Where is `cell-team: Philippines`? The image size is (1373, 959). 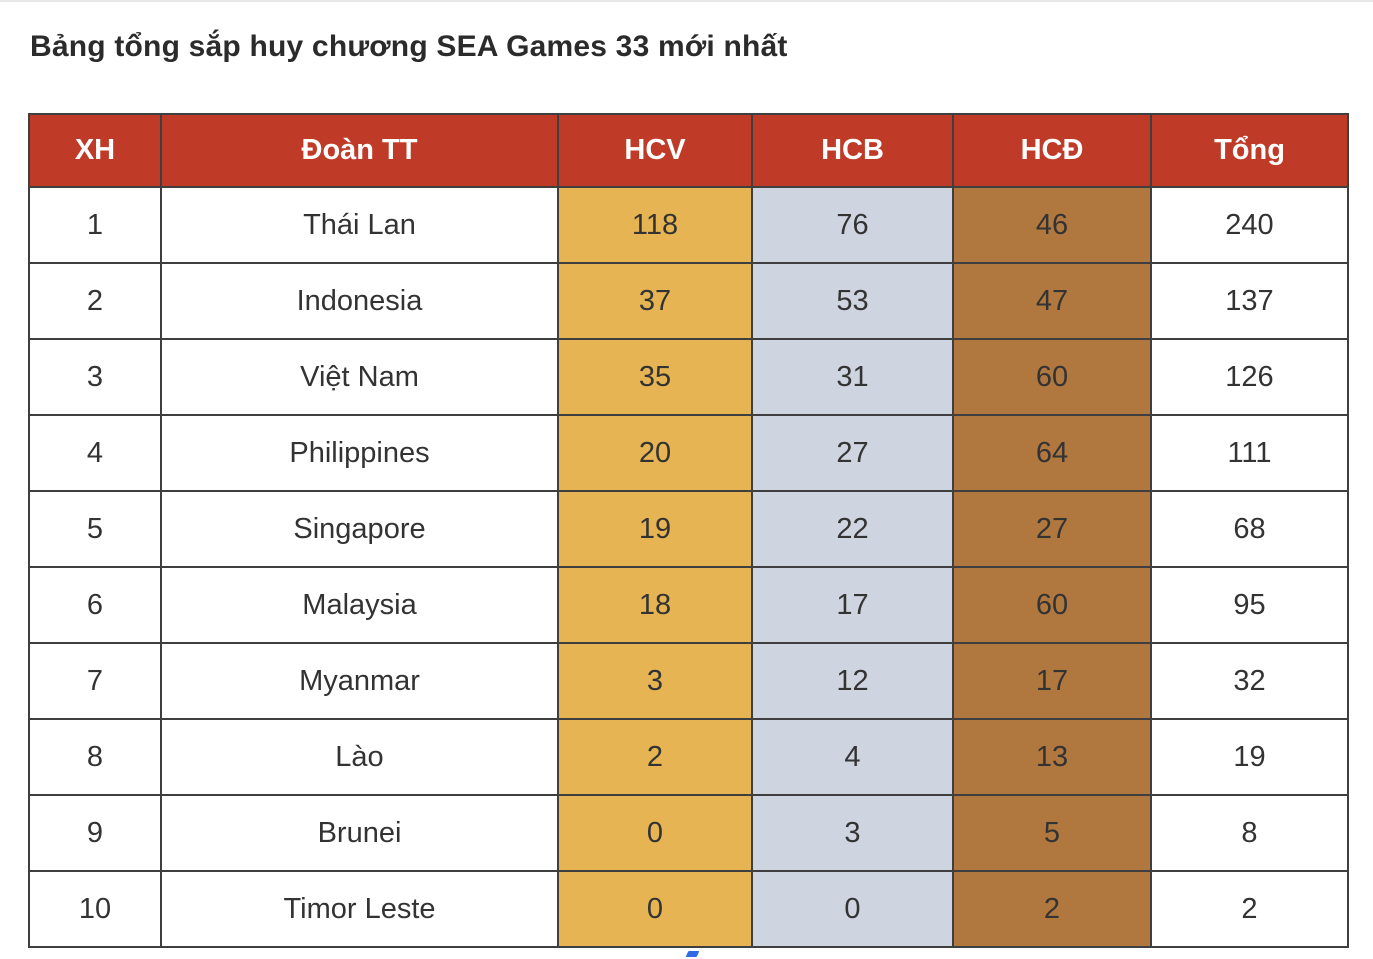
cell-team: Philippines is located at coordinates (359, 453).